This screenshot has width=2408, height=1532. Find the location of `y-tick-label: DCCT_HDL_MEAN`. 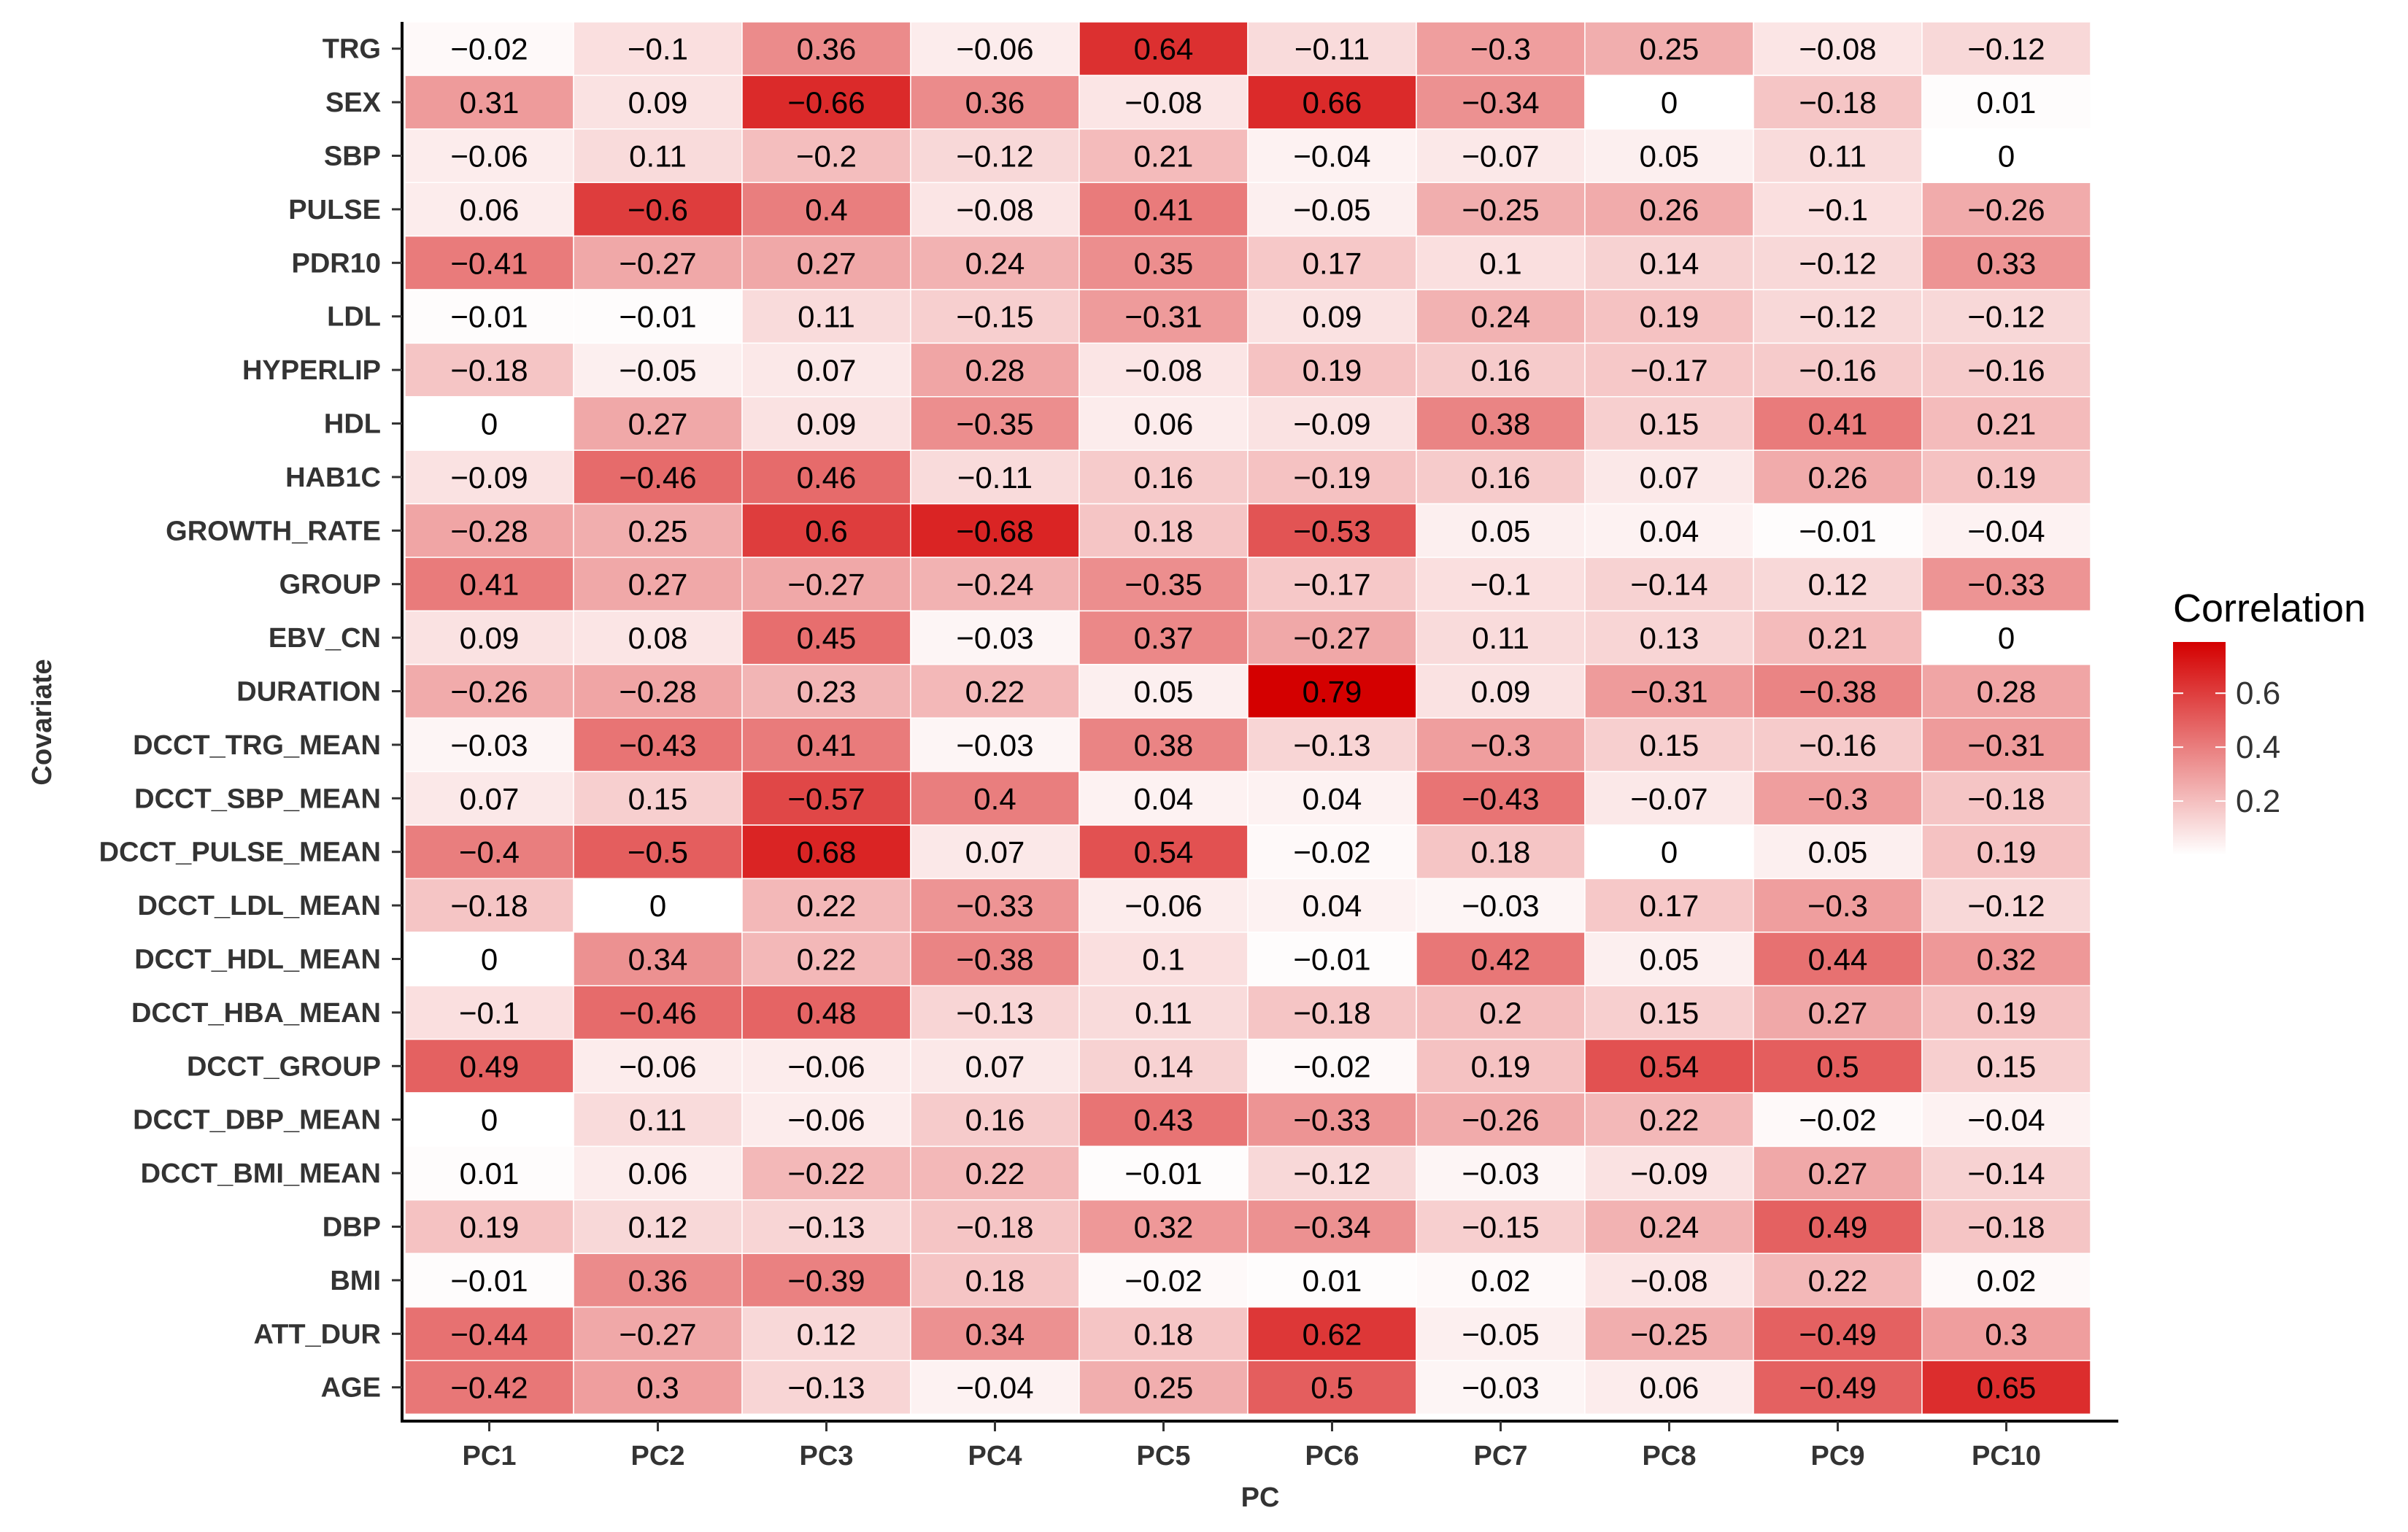

y-tick-label: DCCT_HDL_MEAN is located at coordinates (257, 960).